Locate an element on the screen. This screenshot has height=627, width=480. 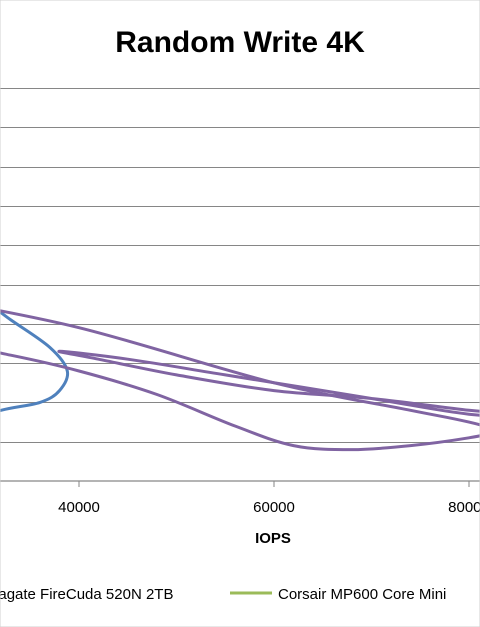
x-tick-label: 60000 is located at coordinates (274, 507).